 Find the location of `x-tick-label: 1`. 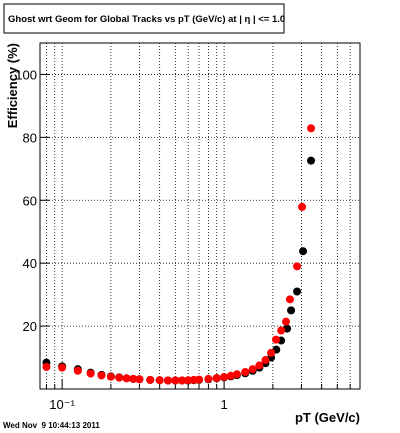

x-tick-label: 1 is located at coordinates (224, 404).